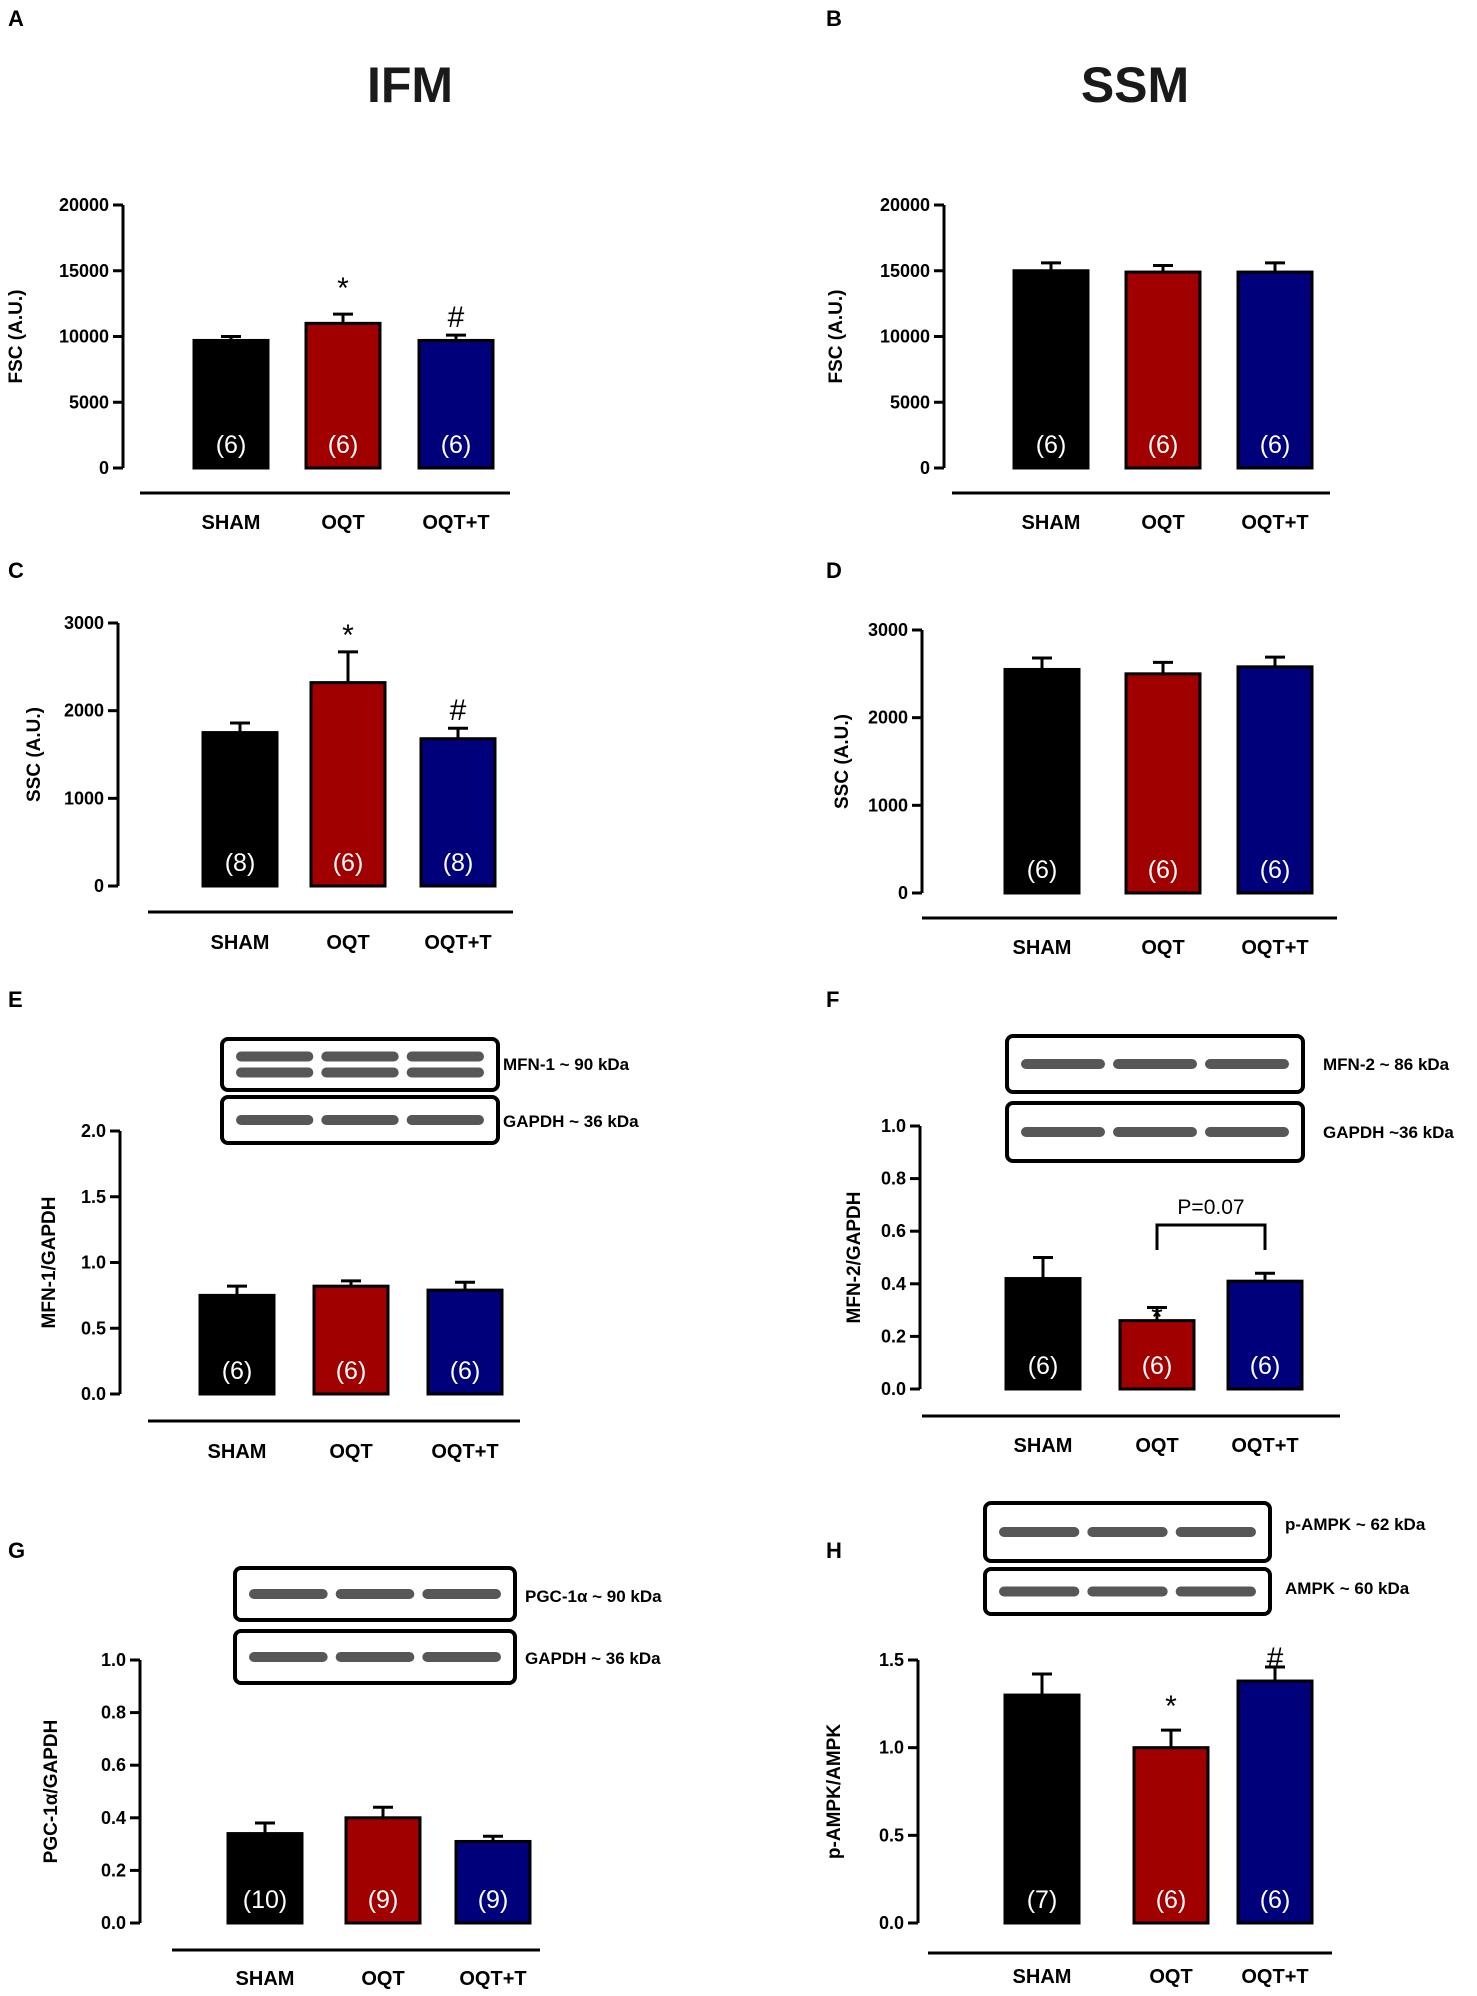 This screenshot has height=1996, width=1477. Describe the element at coordinates (834, 1550) in the screenshot. I see `panel-letter: H` at that location.